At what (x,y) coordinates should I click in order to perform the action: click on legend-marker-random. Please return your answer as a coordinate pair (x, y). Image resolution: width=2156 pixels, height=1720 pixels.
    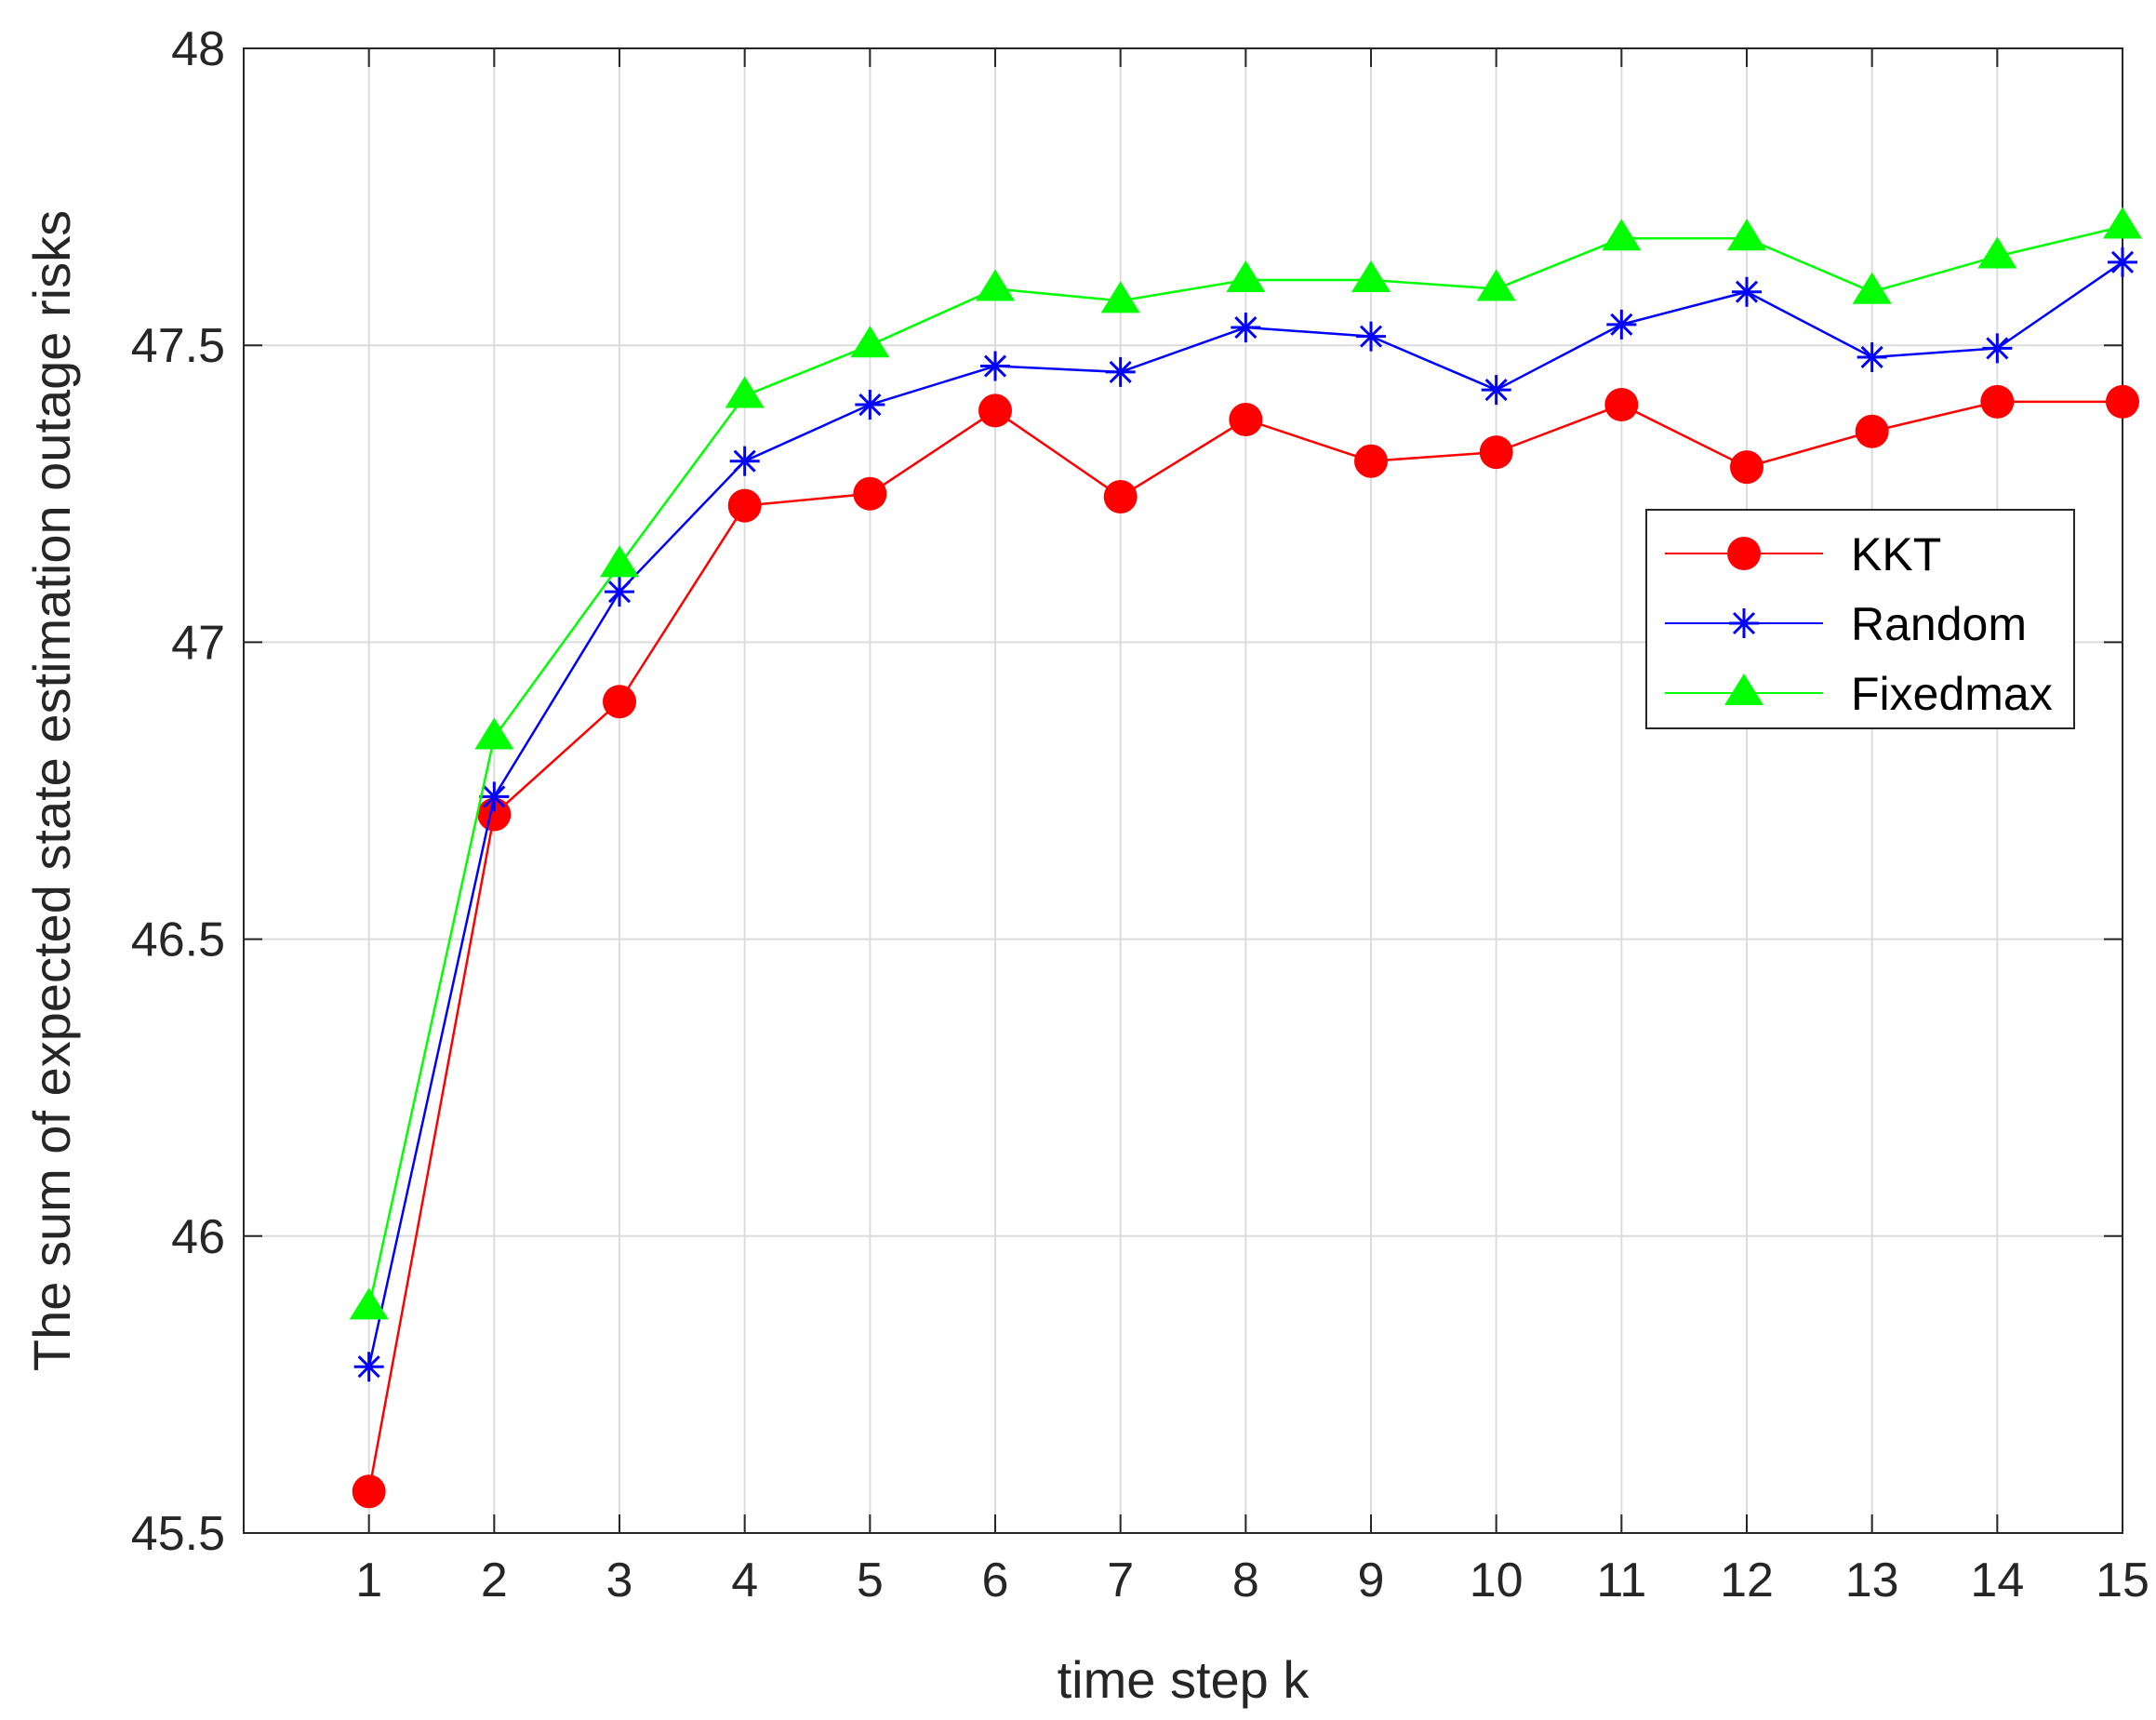
    Looking at the image, I should click on (1744, 623).